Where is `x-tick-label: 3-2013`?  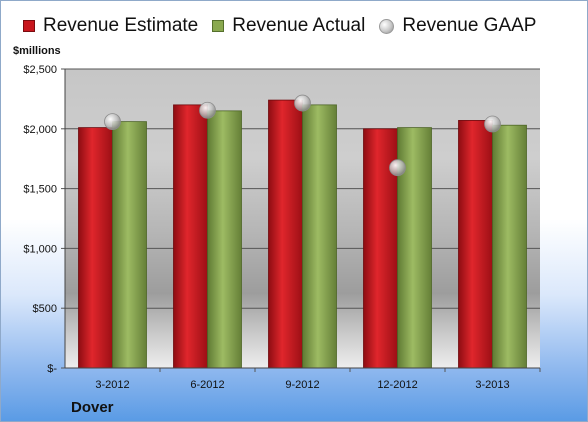 x-tick-label: 3-2013 is located at coordinates (492, 385).